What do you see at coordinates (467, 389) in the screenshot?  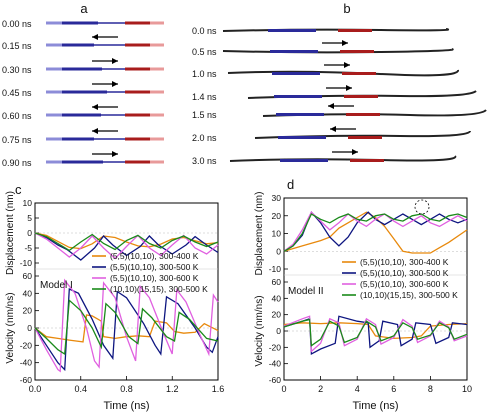 I see `x-tick-label: 10` at bounding box center [467, 389].